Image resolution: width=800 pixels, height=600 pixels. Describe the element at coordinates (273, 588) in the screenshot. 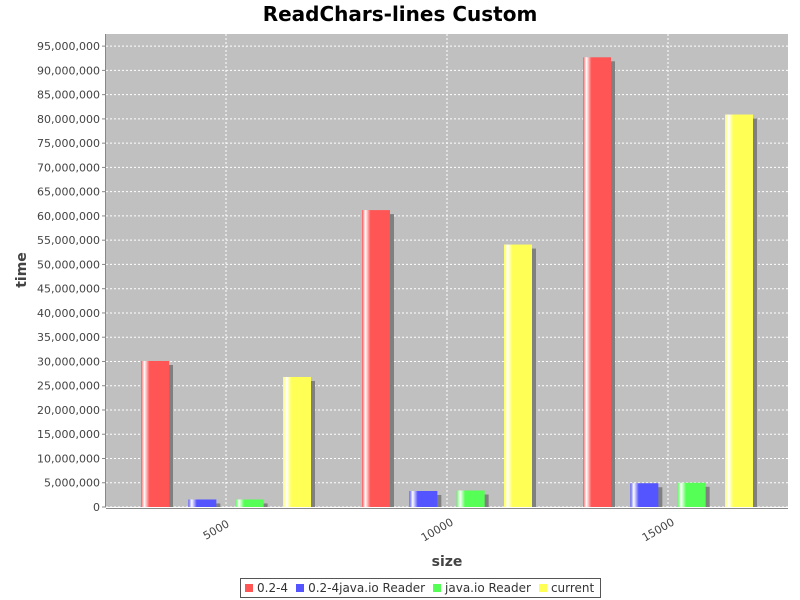

I see `legend-label: 0.2-4` at that location.